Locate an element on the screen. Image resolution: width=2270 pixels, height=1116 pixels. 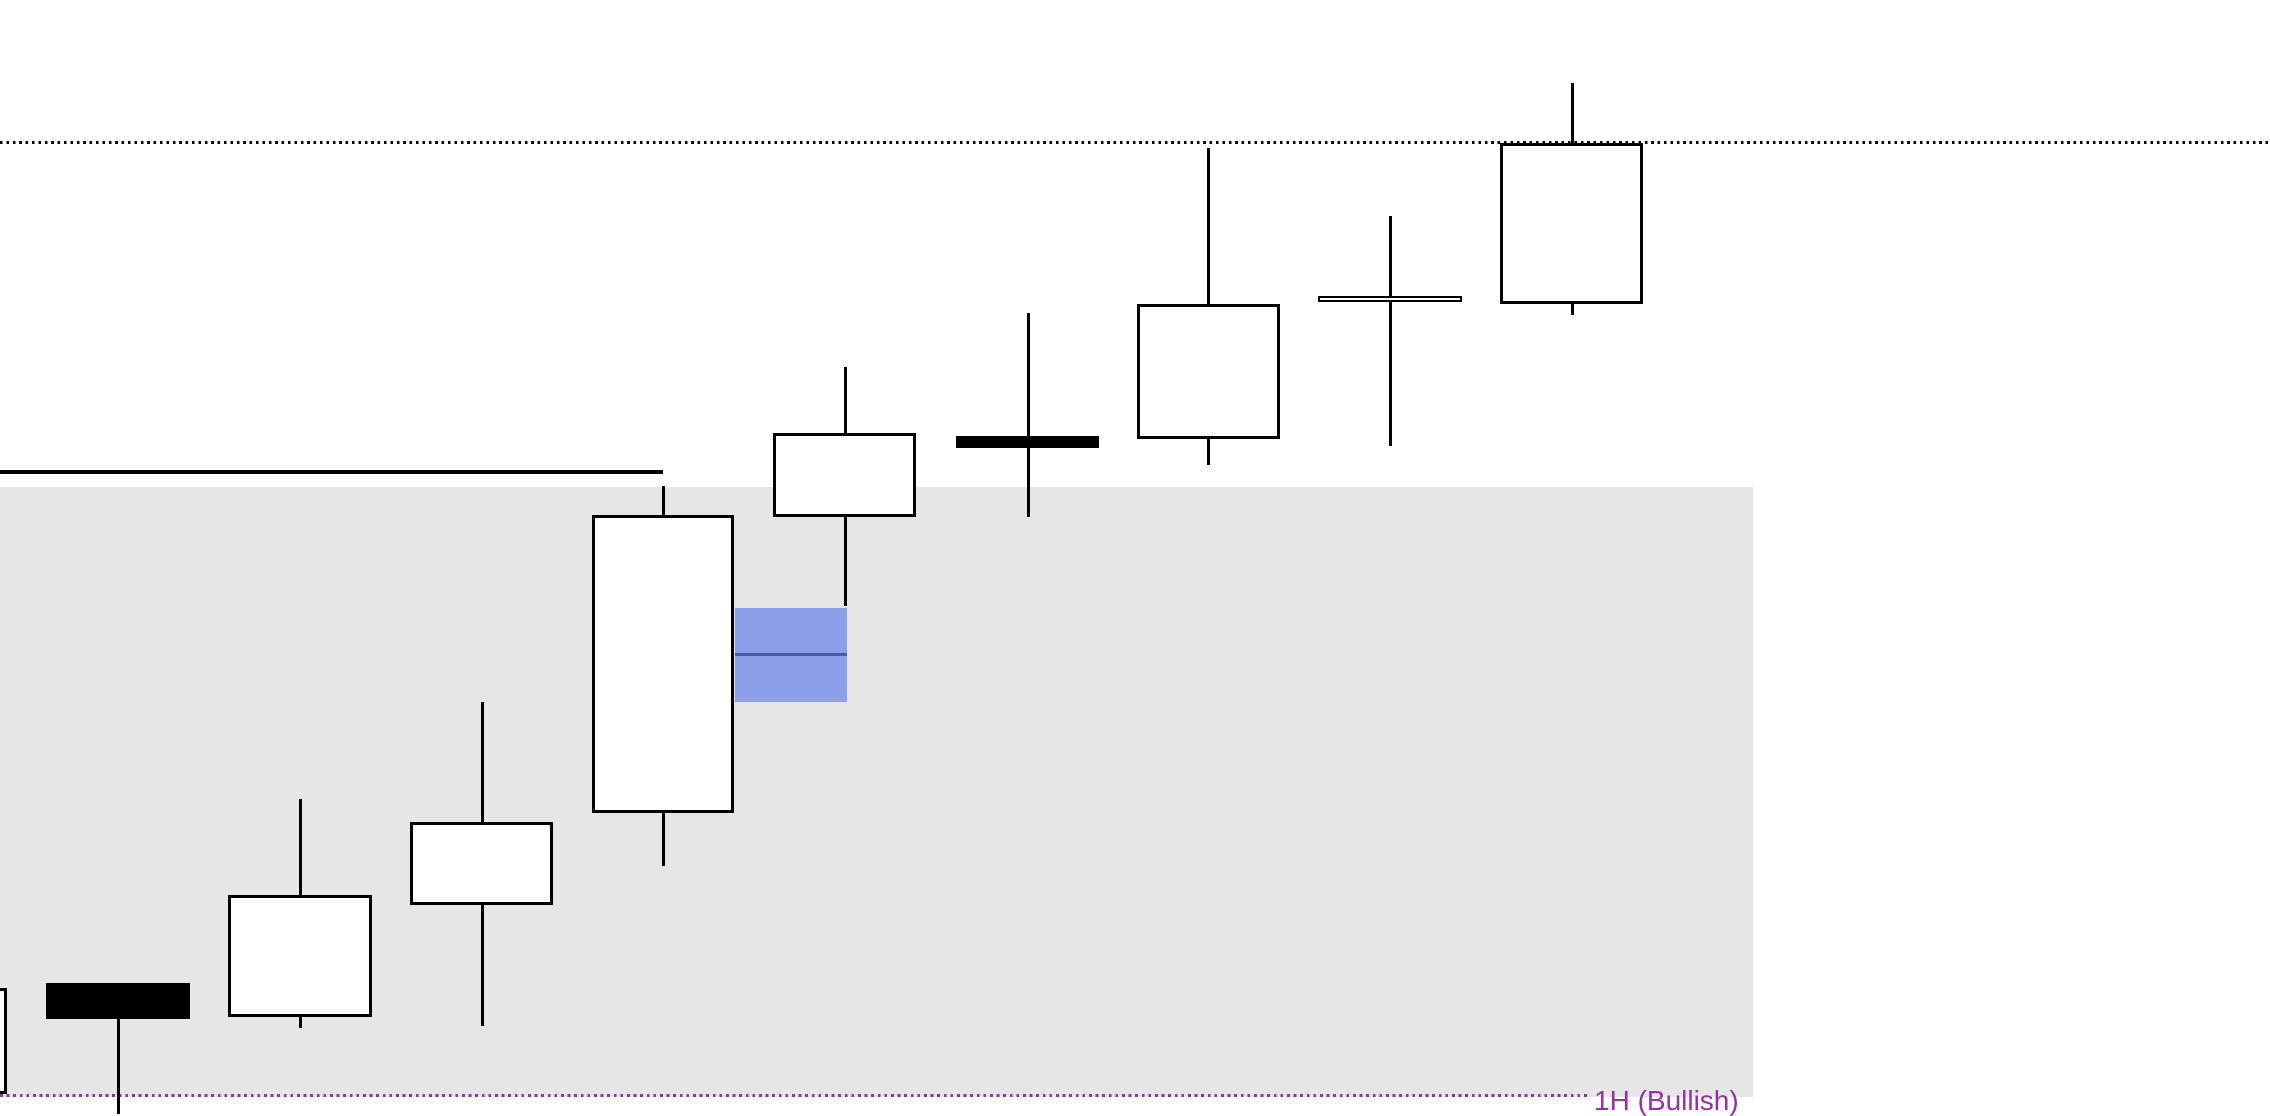
bottom-dotted-line is located at coordinates (795, 1095).